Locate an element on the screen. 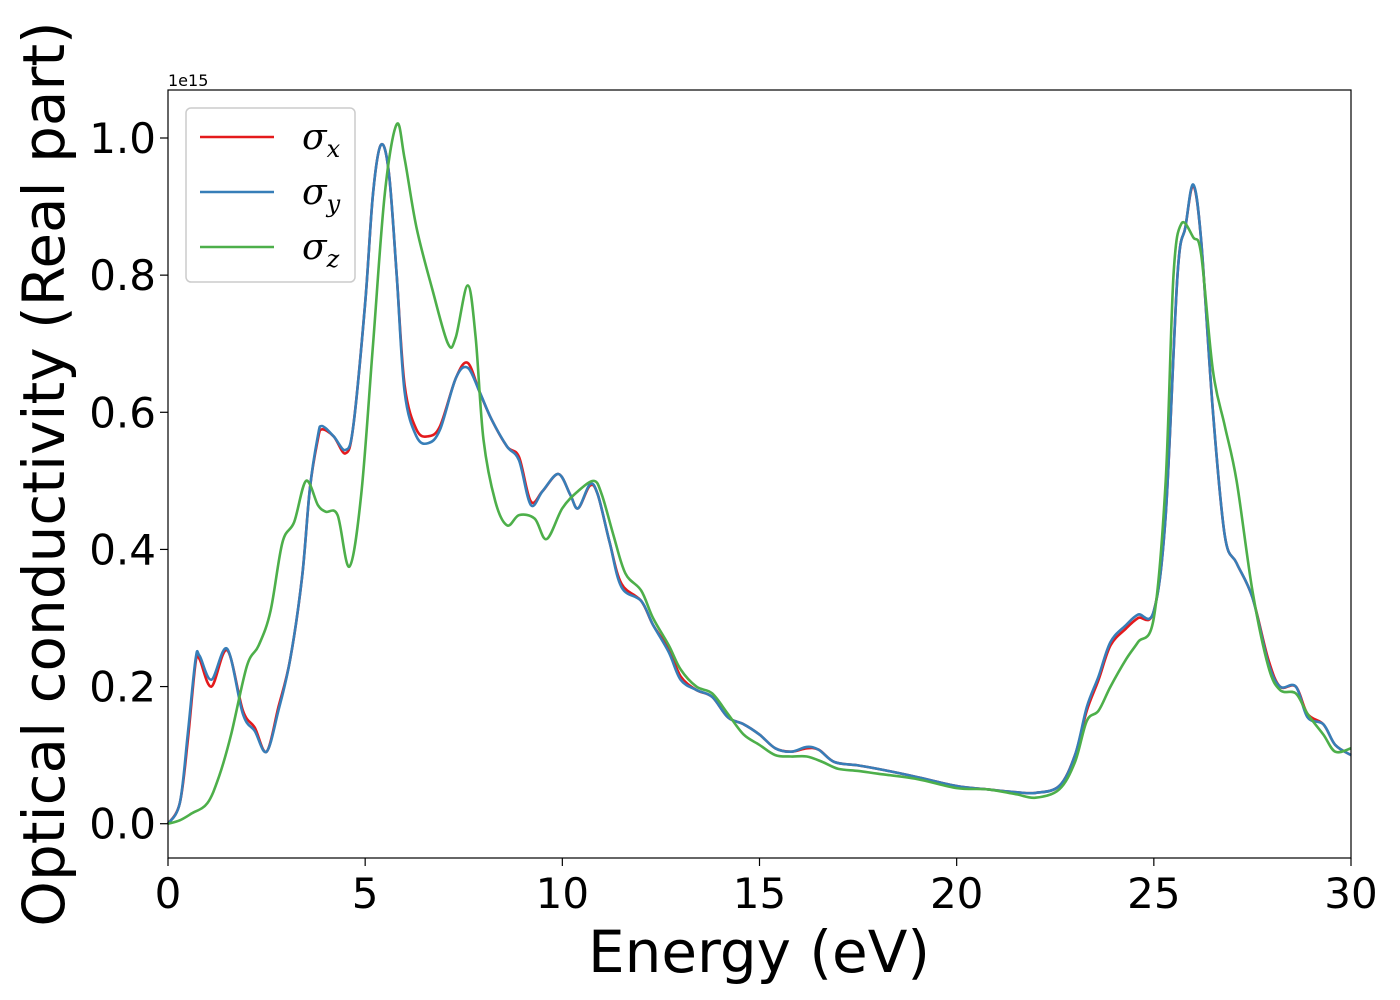 This screenshot has height=1000, width=1400. x-tick-label: 0 is located at coordinates (168, 893).